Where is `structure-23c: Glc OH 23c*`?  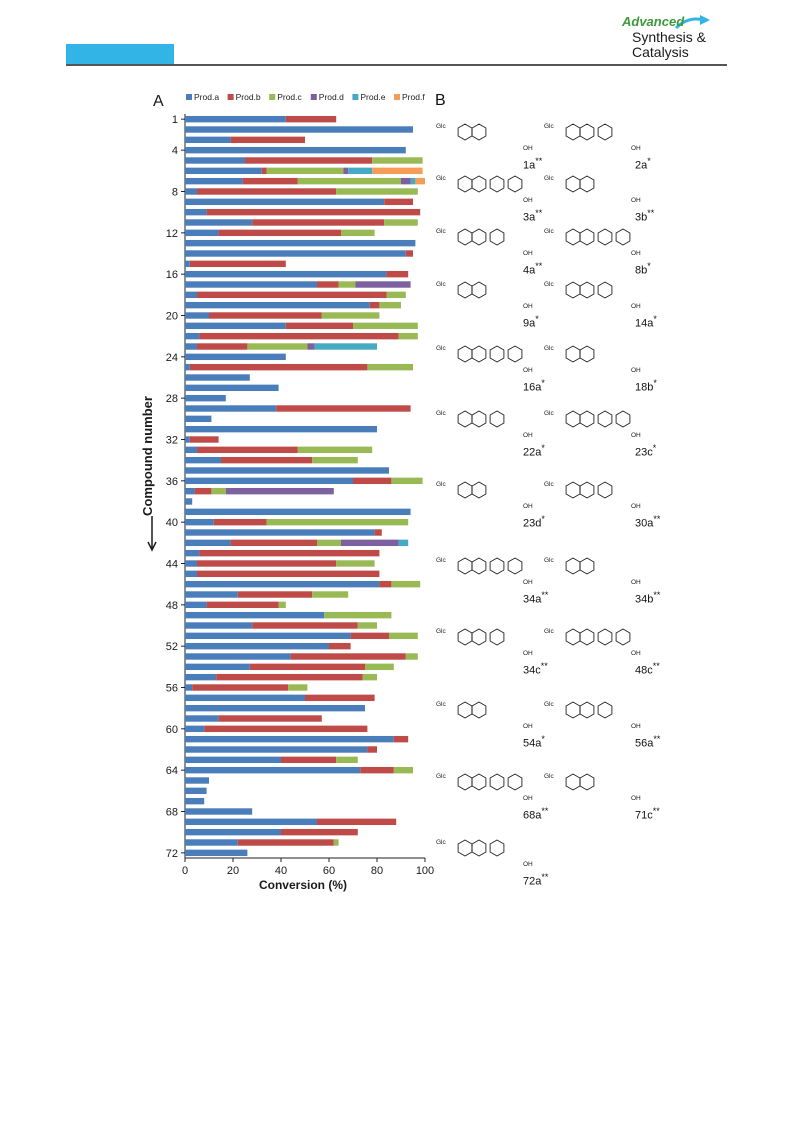
structure-23c: Glc OH 23c* is located at coordinates (599, 428).